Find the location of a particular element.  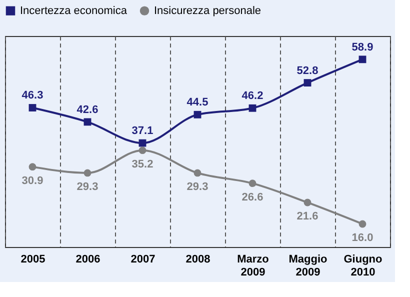

data-label: 16.0 is located at coordinates (363, 238).